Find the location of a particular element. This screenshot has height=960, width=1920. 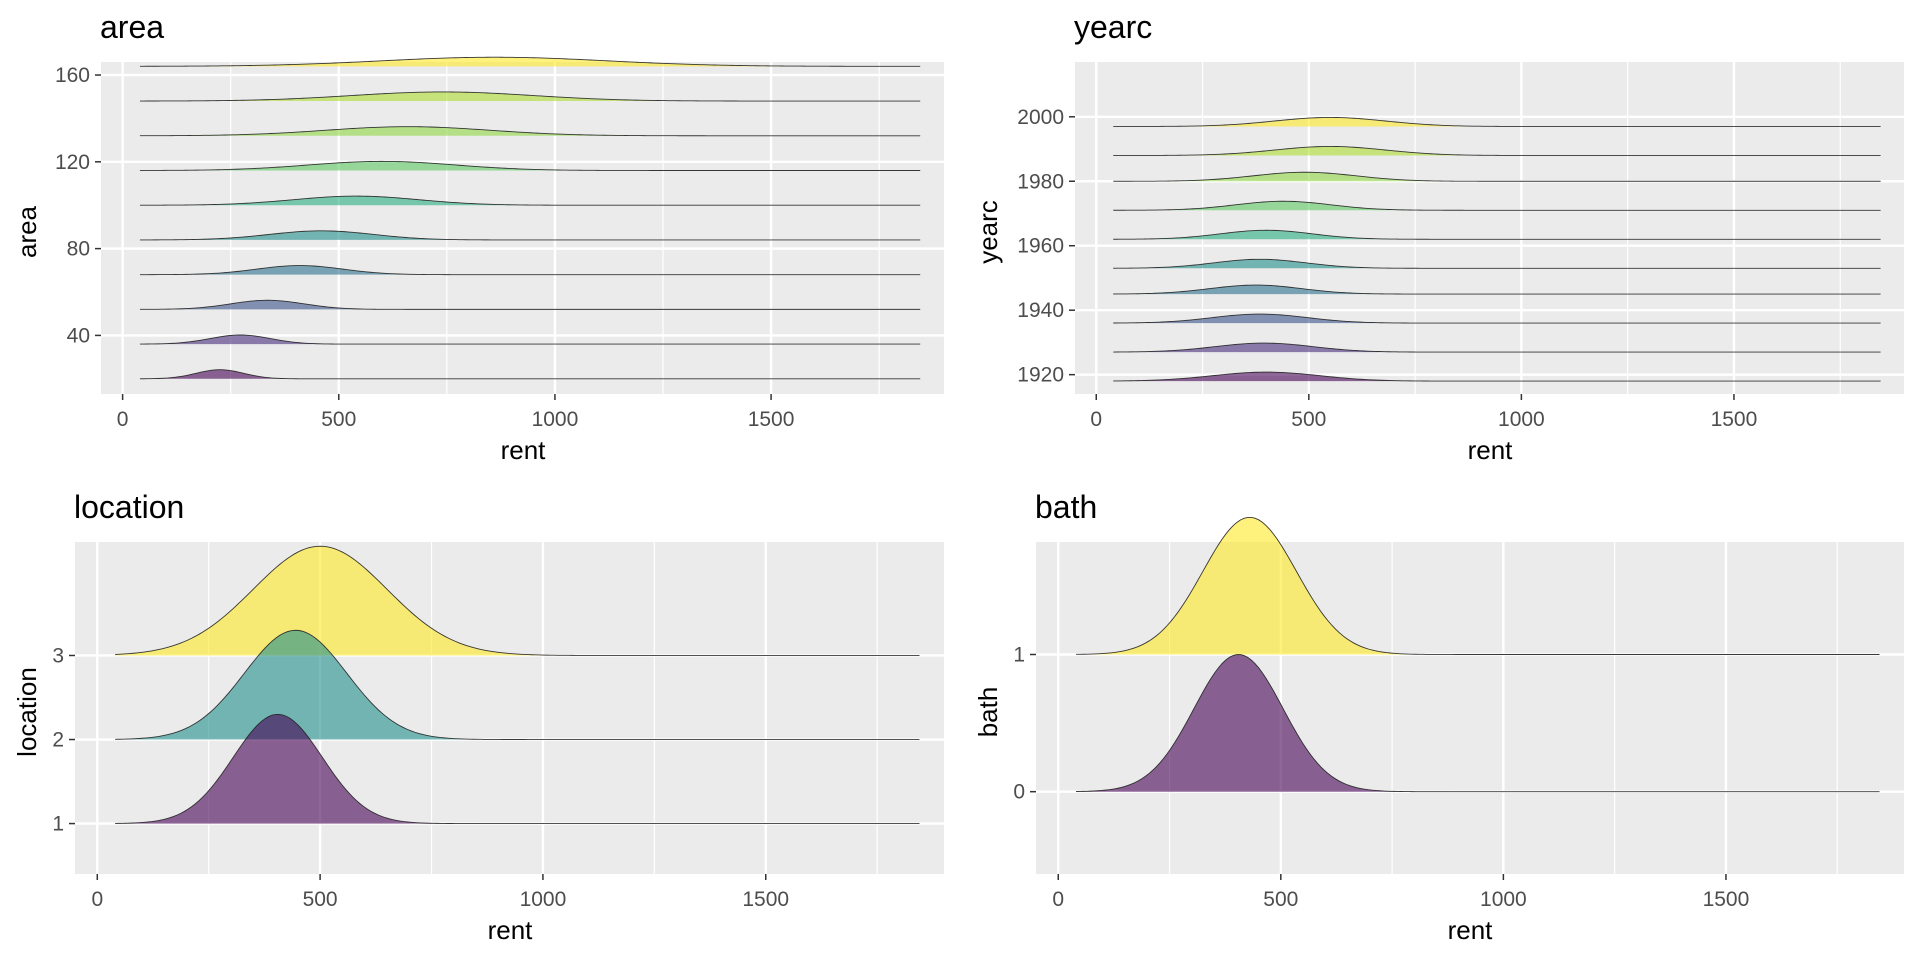

y-tick-label: 2 is located at coordinates (58, 740).